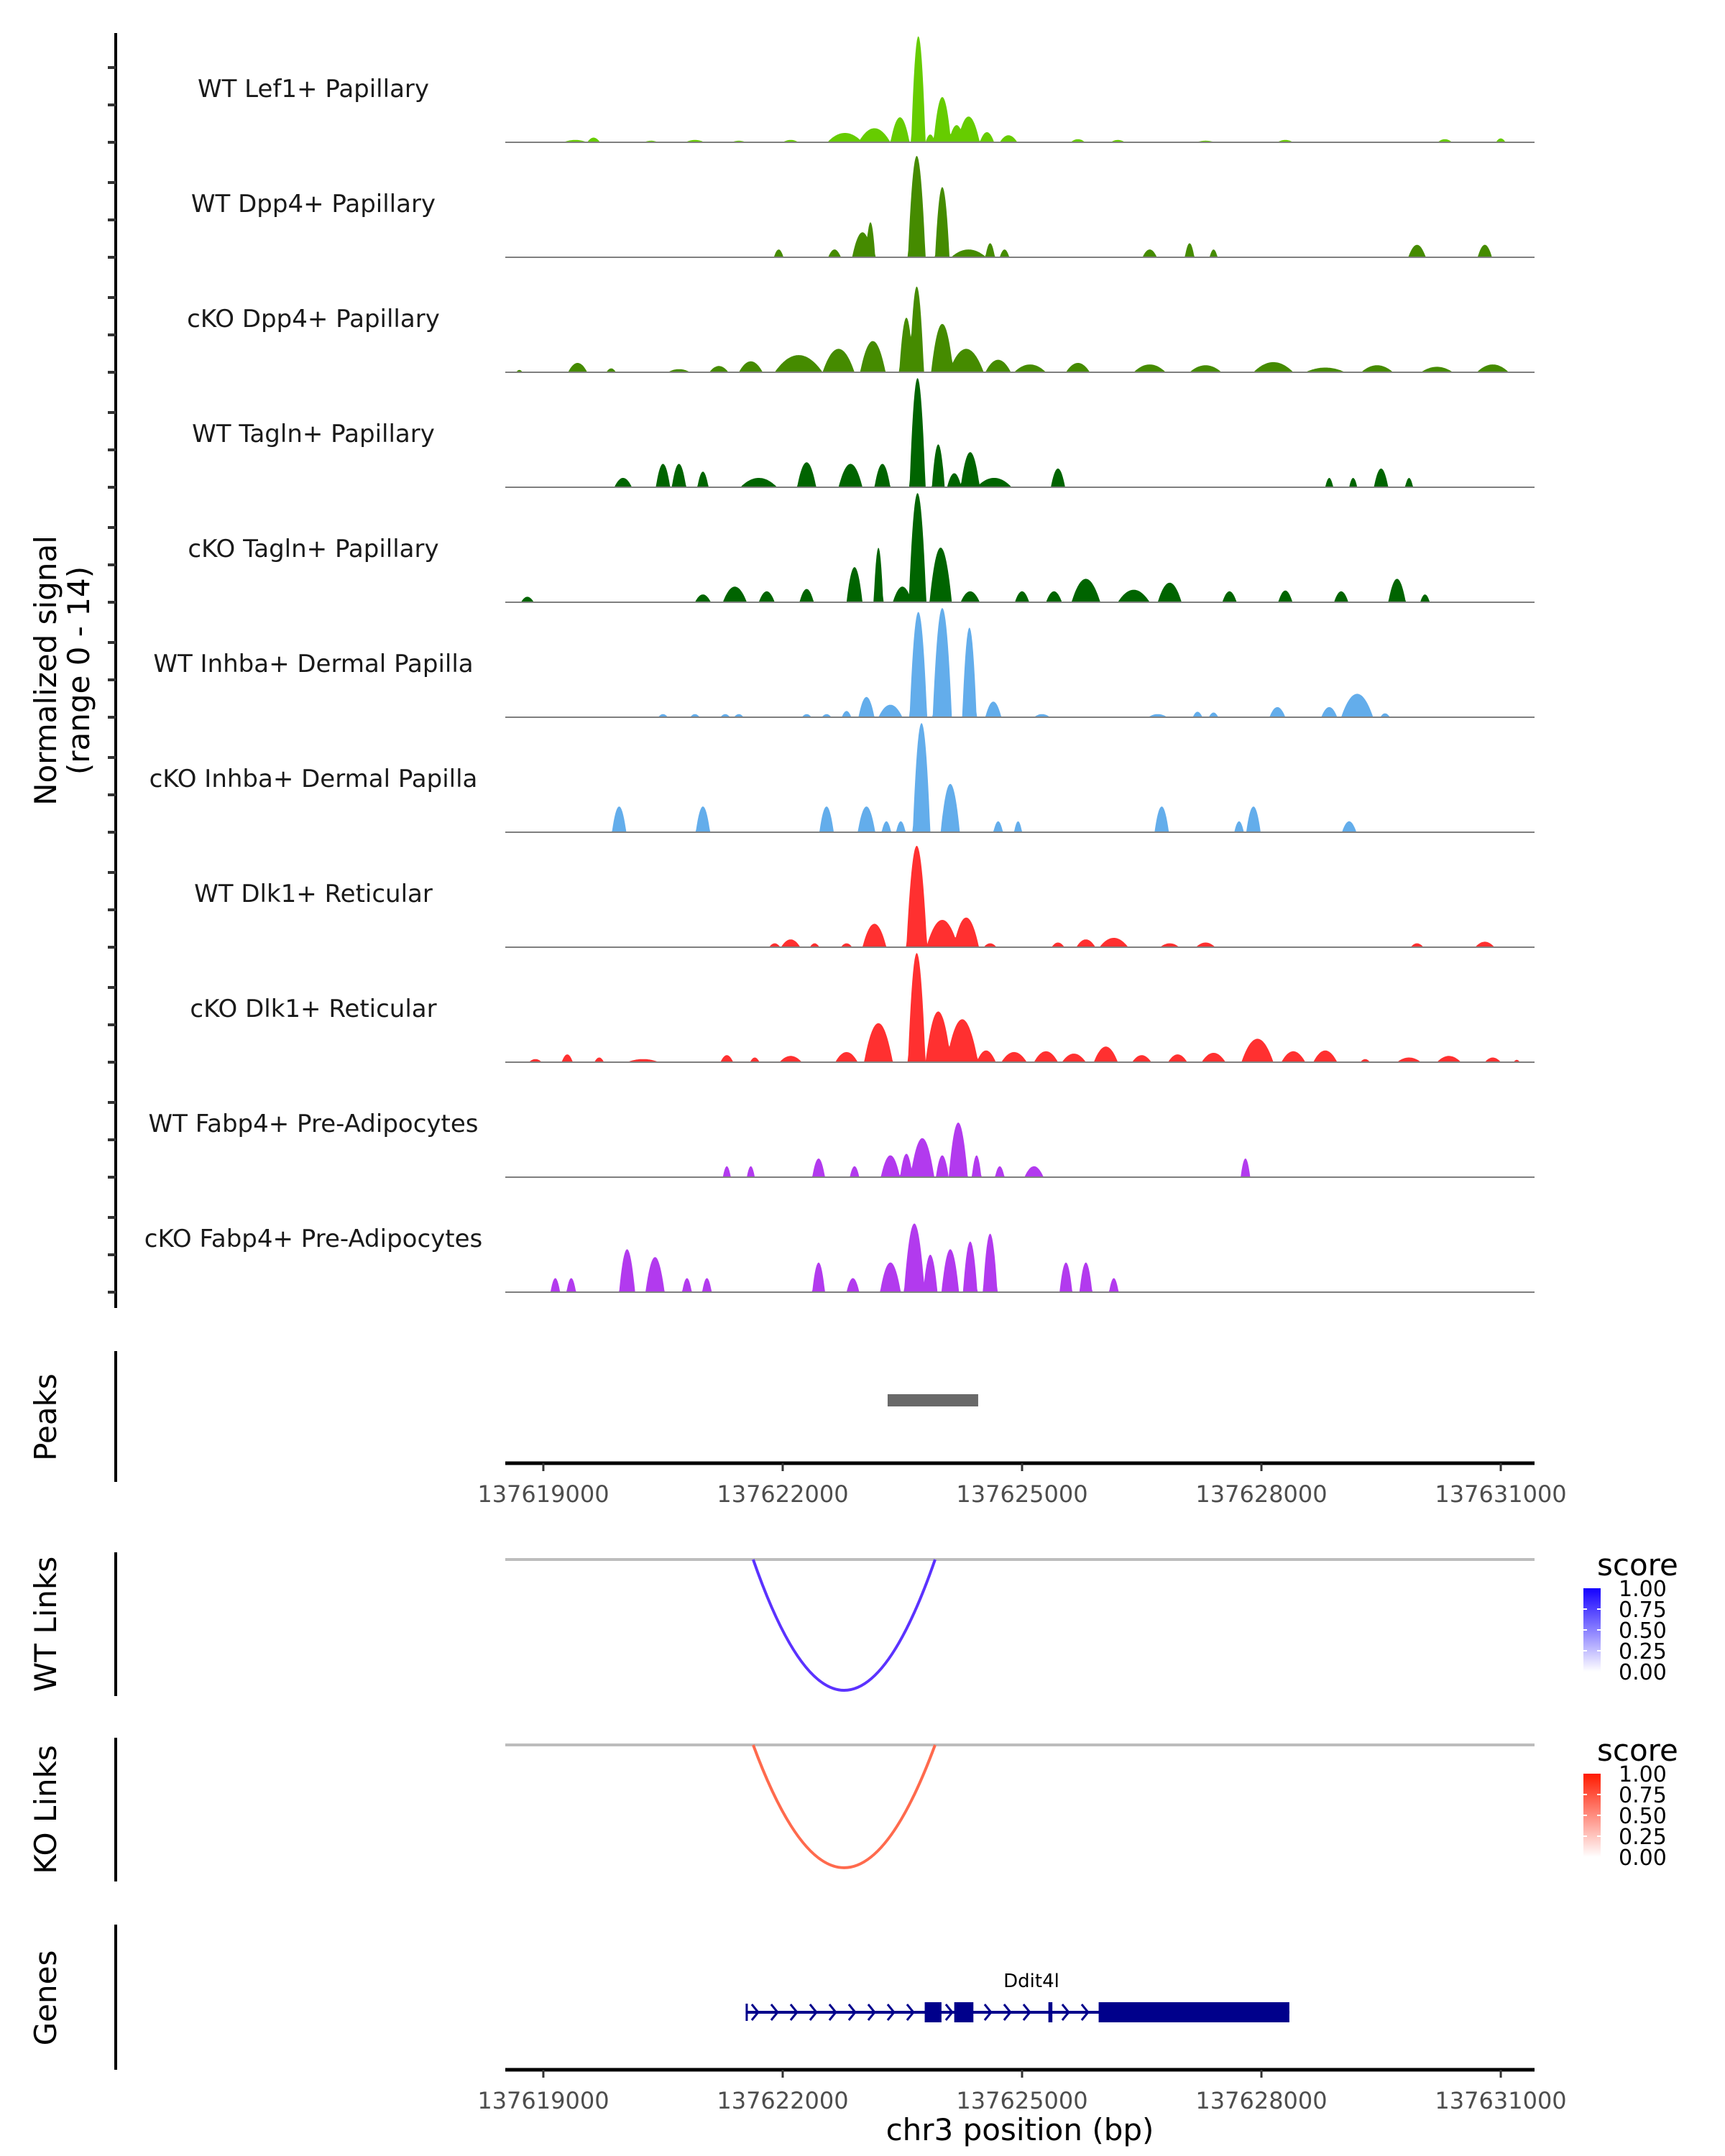  I want to click on coverage-track: cKO Fabp4+ Pre-Adipocytes, so click(839, 1258).